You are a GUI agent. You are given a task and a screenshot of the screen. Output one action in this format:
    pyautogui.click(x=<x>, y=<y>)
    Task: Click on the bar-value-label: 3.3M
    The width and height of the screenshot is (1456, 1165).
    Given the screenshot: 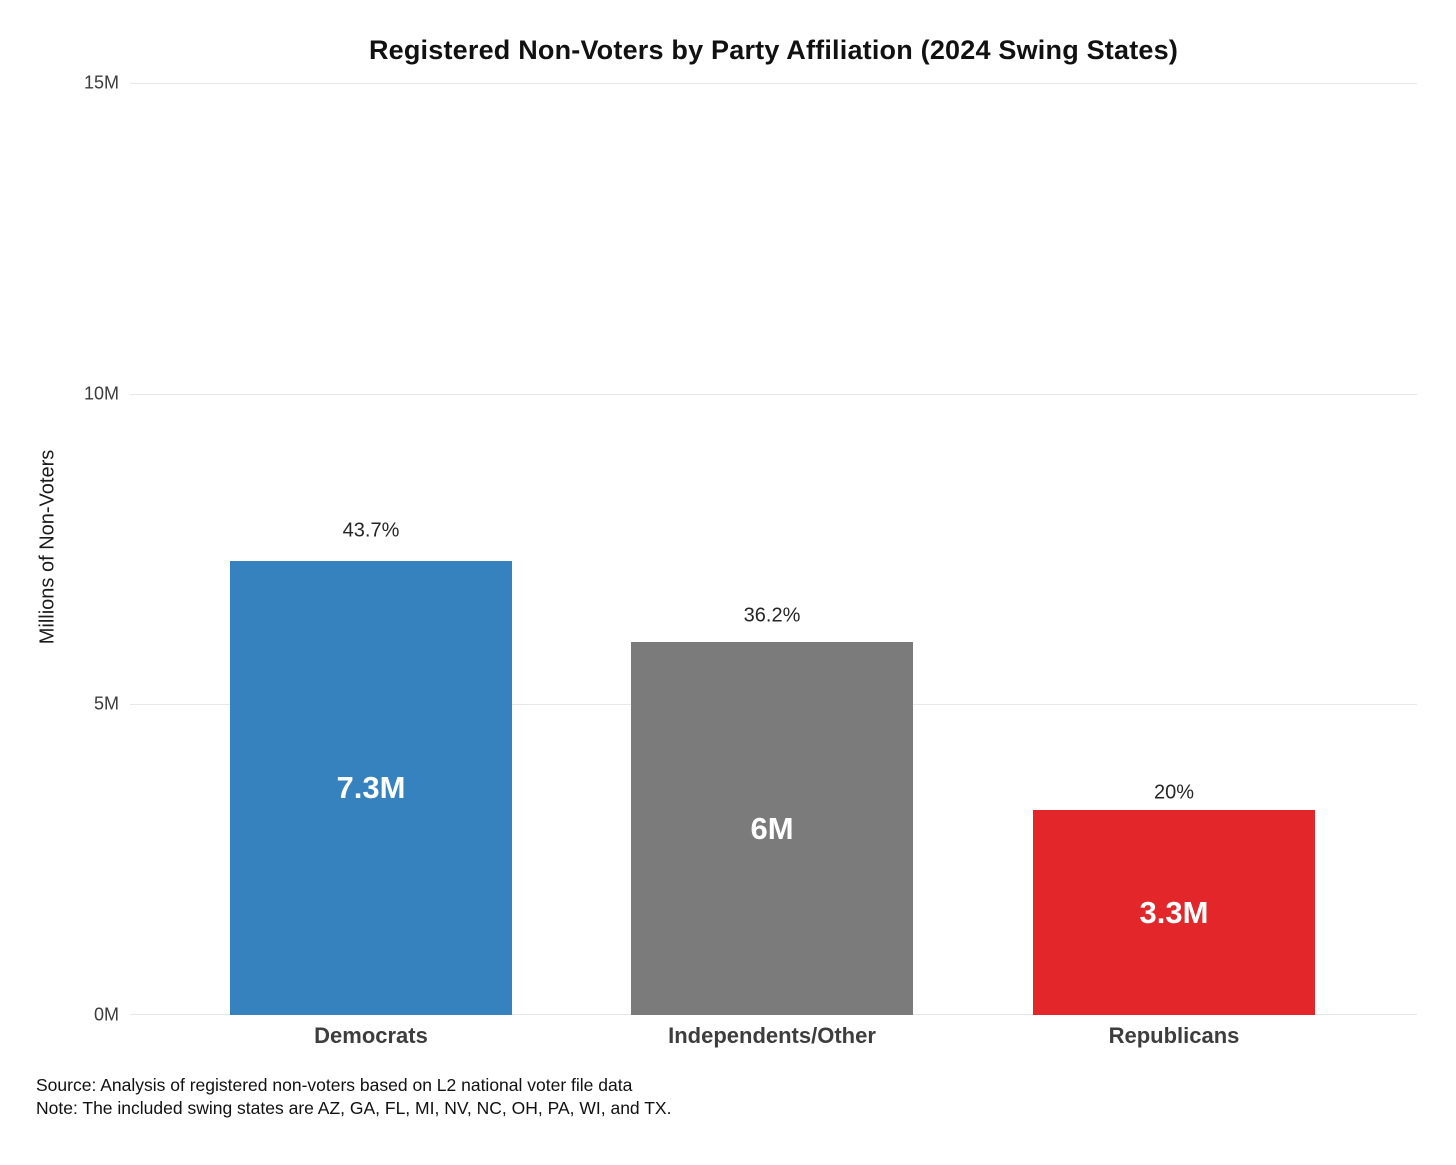 What is the action you would take?
    pyautogui.click(x=1174, y=912)
    